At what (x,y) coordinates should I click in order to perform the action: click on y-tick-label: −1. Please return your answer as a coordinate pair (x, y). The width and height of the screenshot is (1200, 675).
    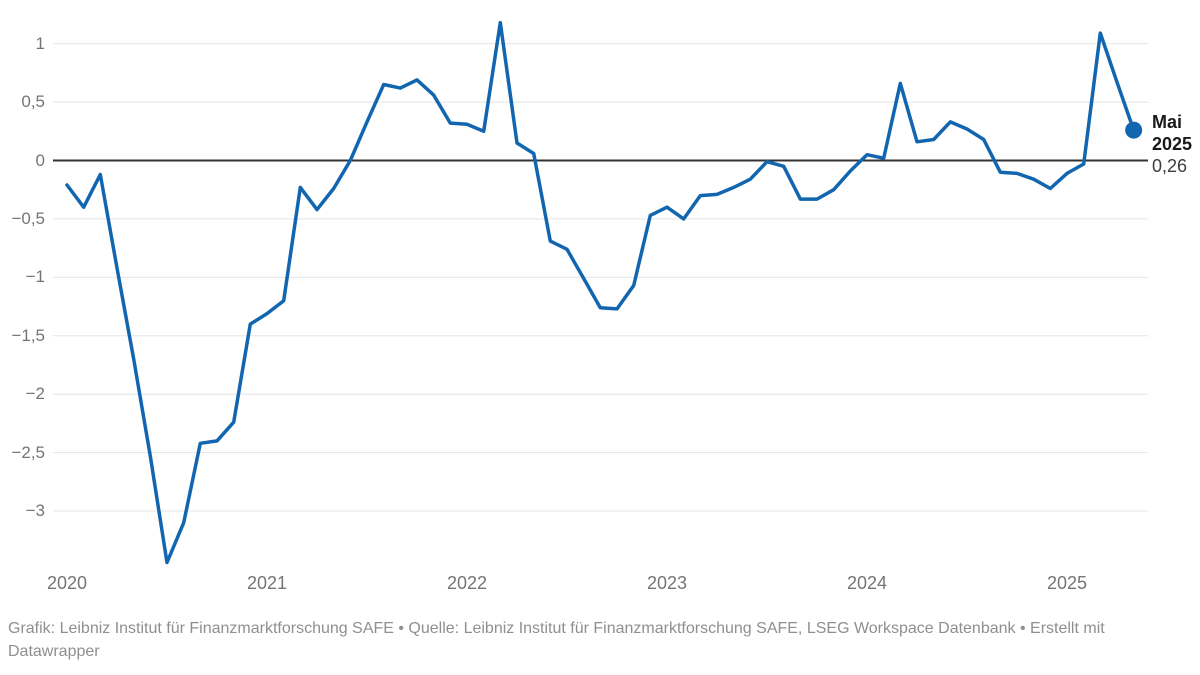
    Looking at the image, I should click on (35, 277).